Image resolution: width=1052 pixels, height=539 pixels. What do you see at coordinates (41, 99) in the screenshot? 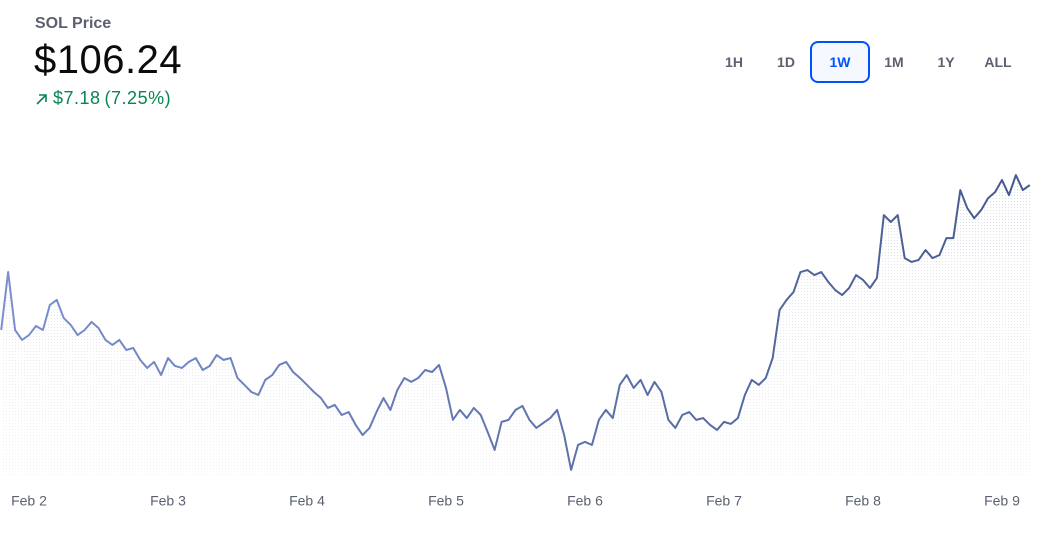
I see `up-arrow-icon` at bounding box center [41, 99].